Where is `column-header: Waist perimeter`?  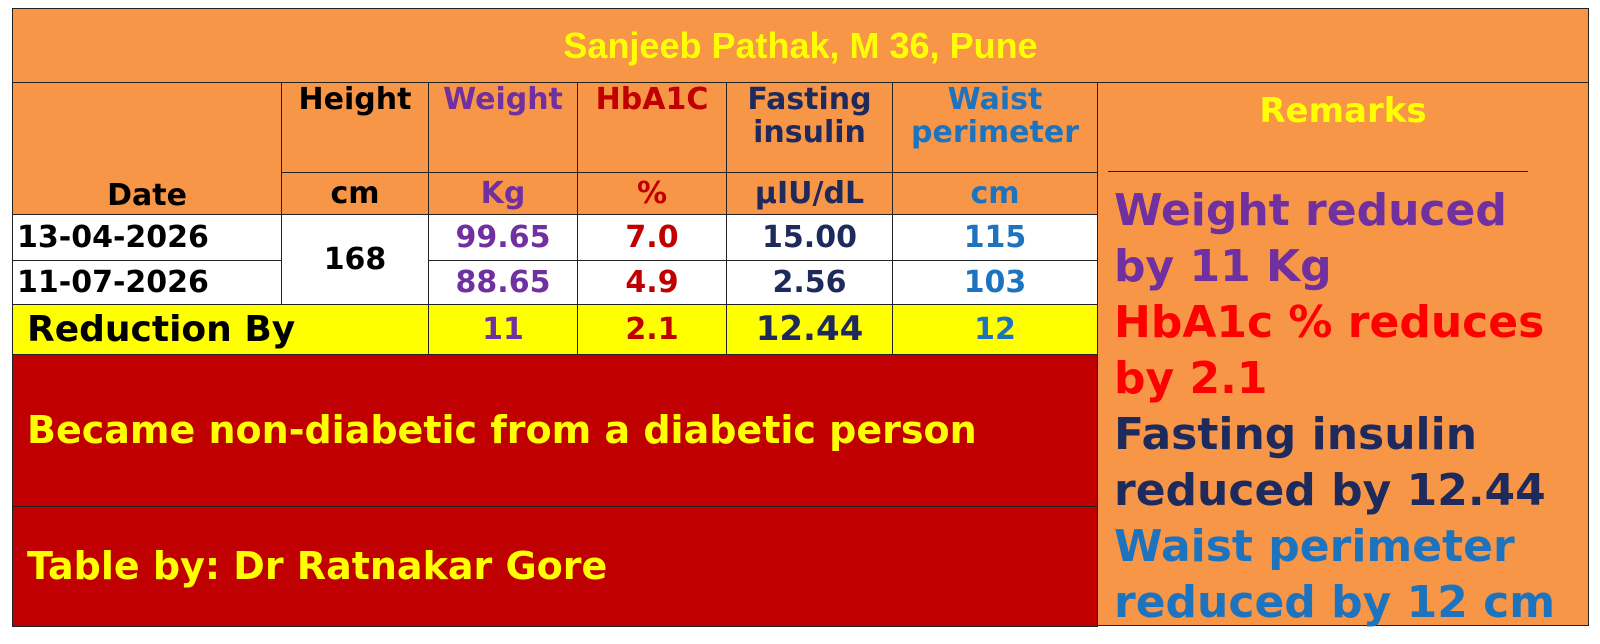 column-header: Waist perimeter is located at coordinates (995, 127).